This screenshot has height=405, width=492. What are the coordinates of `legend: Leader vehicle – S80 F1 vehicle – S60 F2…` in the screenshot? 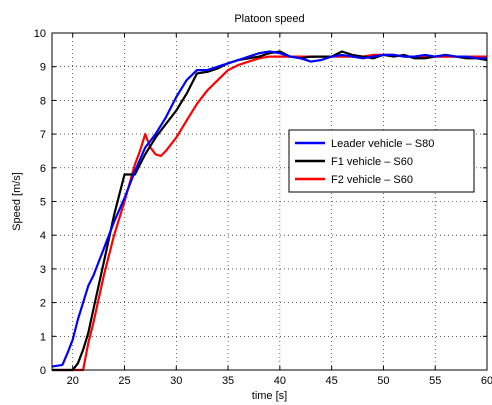 It's located at (381, 161).